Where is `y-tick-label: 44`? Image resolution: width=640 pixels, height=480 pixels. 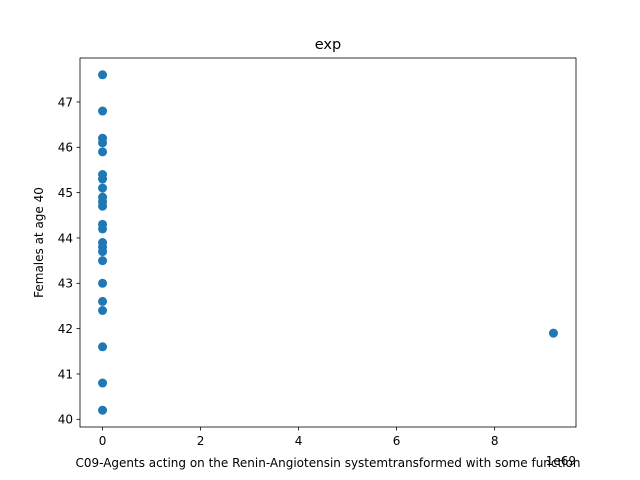
y-tick-label: 44 is located at coordinates (65, 238).